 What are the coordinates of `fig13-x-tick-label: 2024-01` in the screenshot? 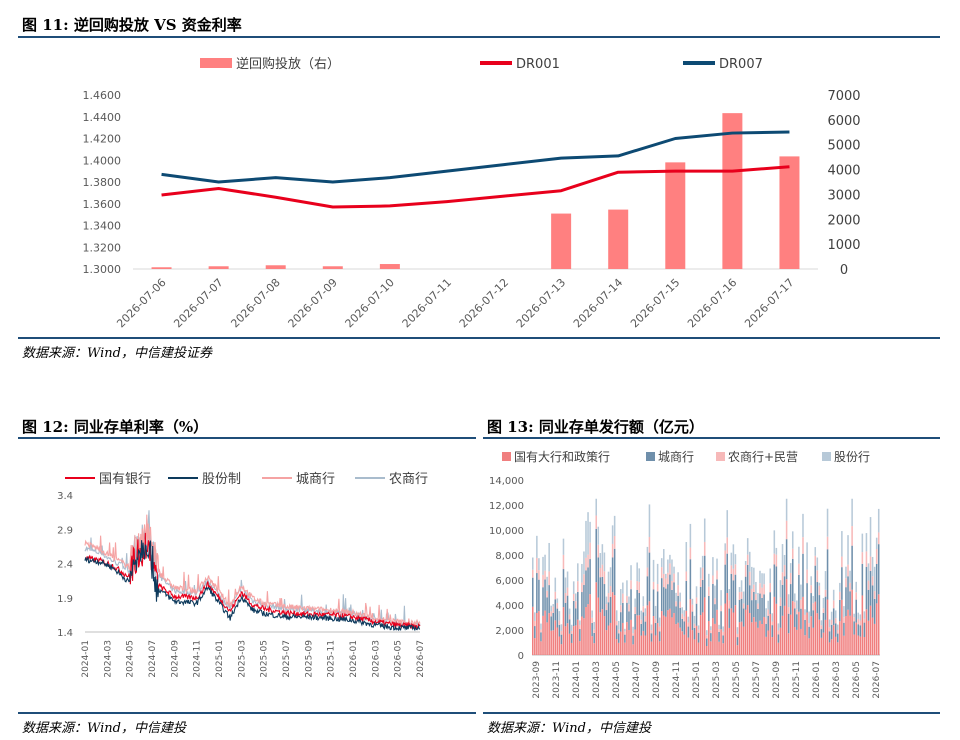 It's located at (577, 680).